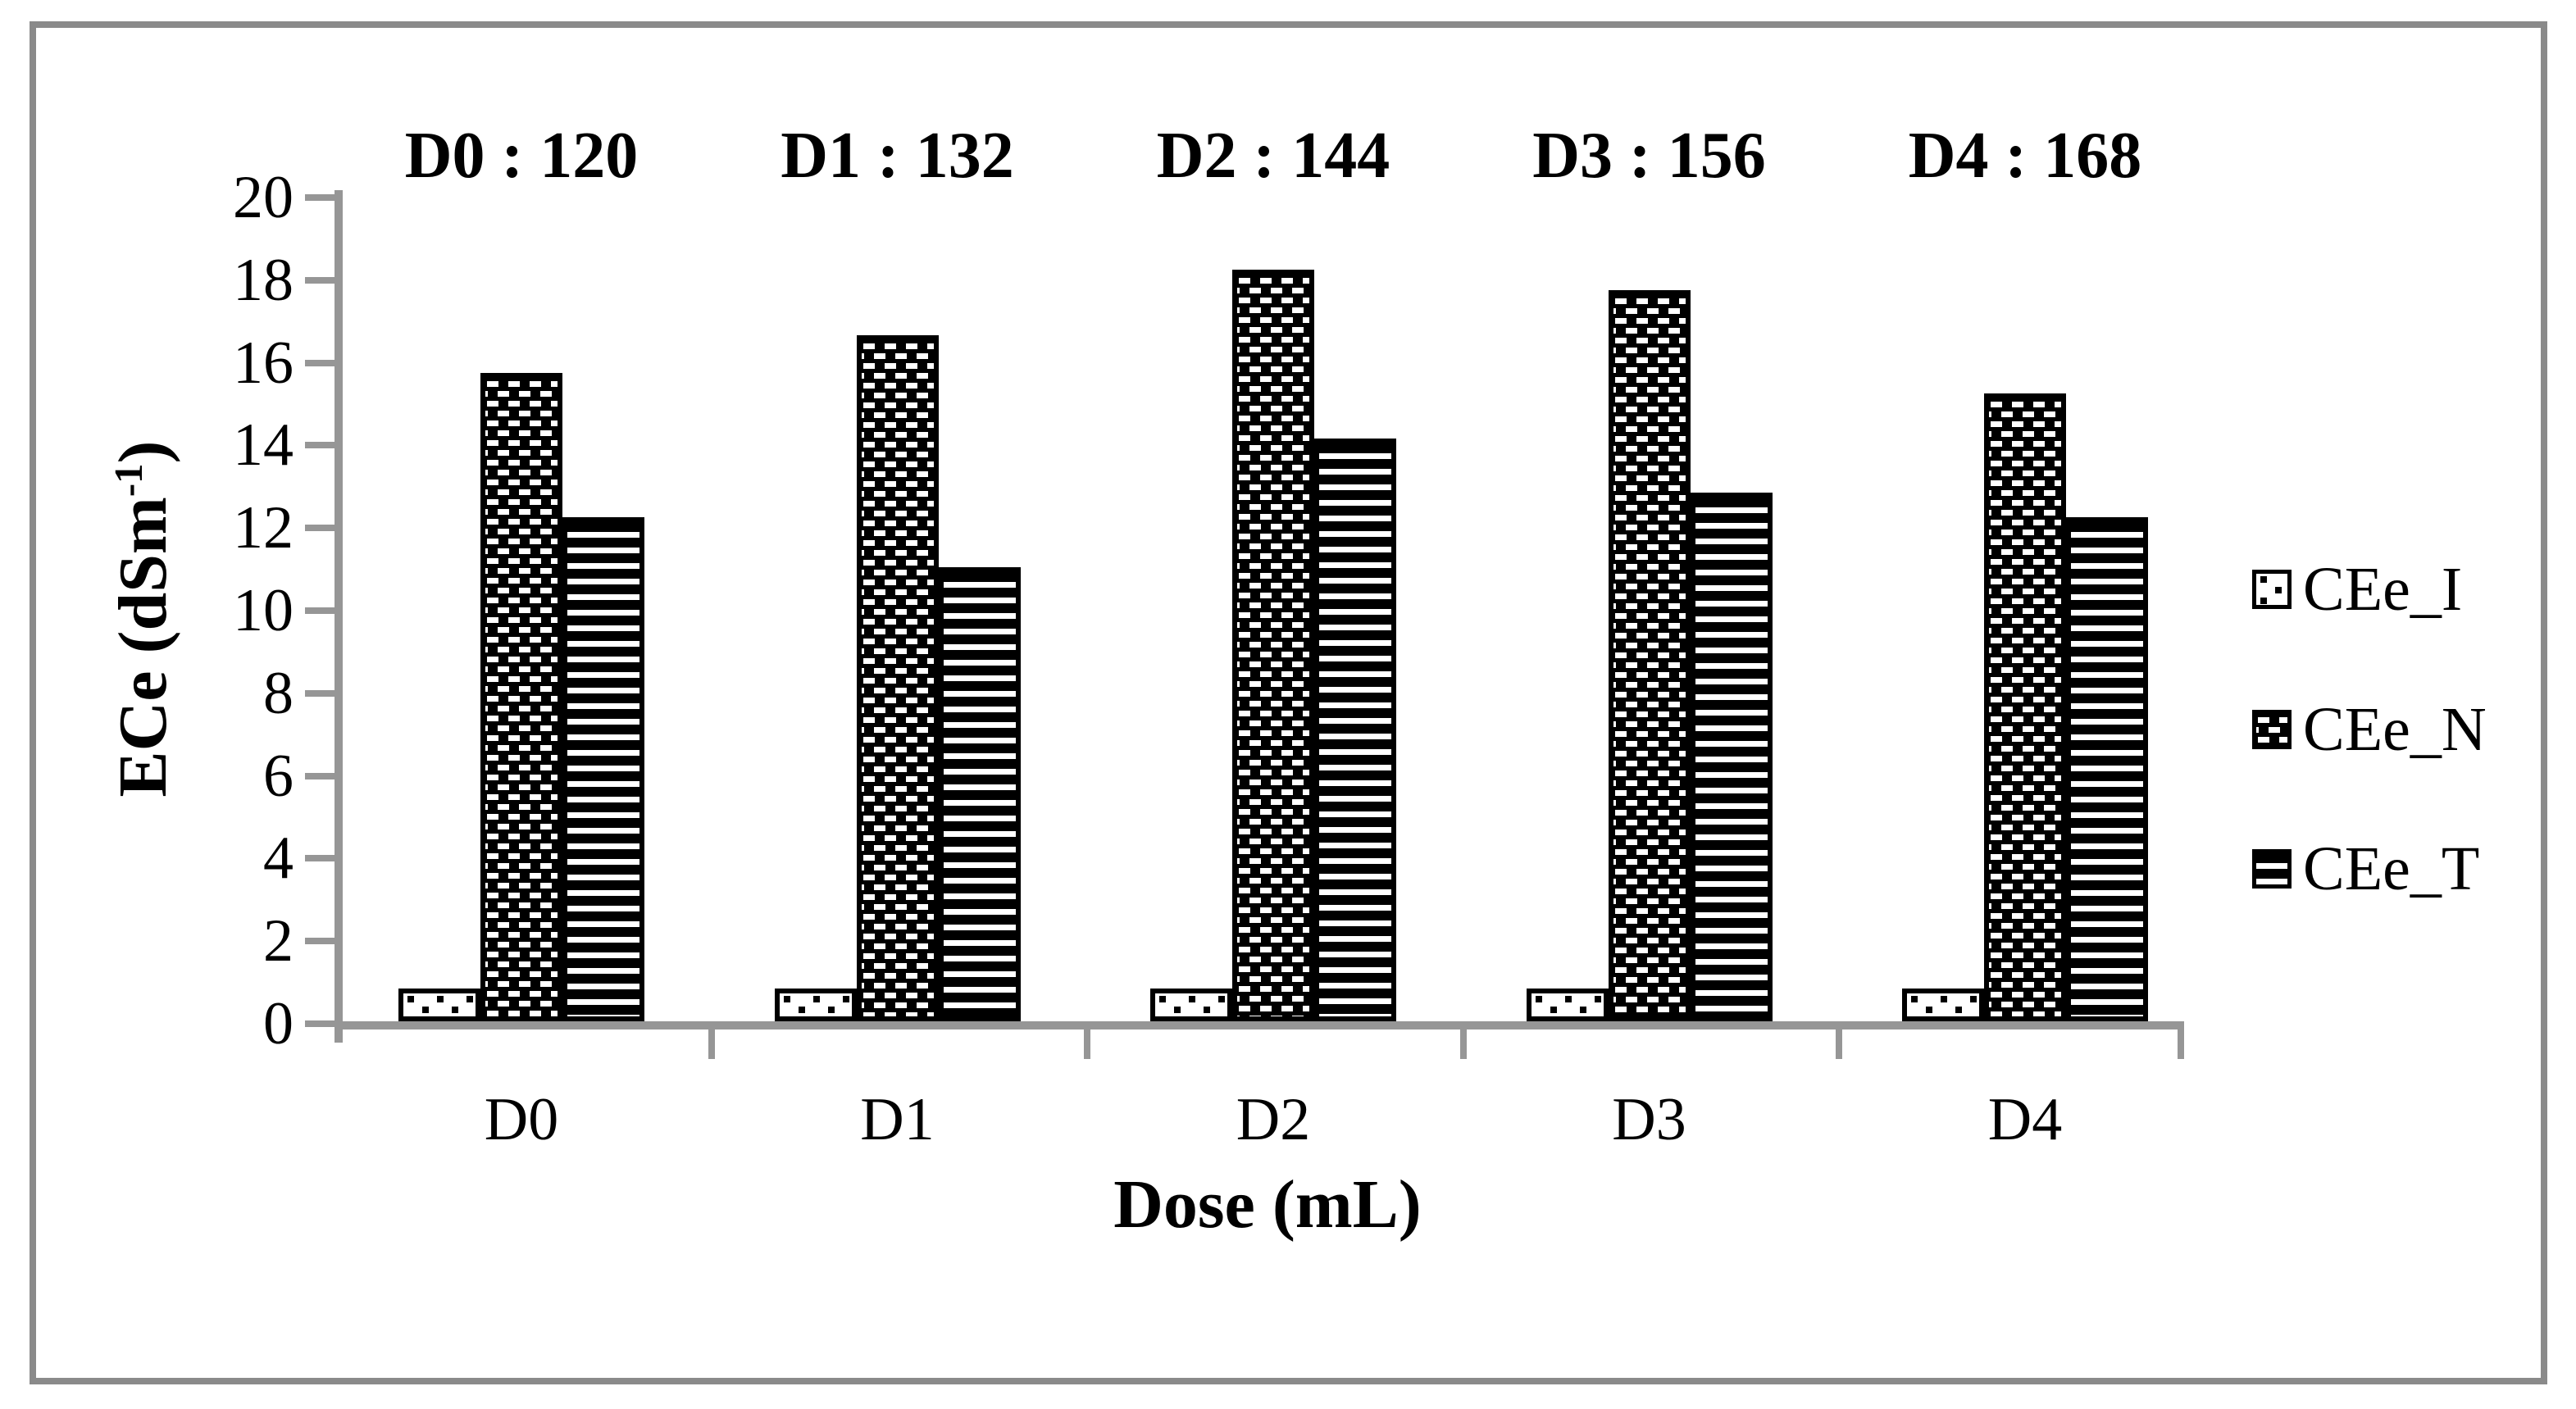 The width and height of the screenshot is (2576, 1409). I want to click on annotation: D0 : 120, so click(521, 156).